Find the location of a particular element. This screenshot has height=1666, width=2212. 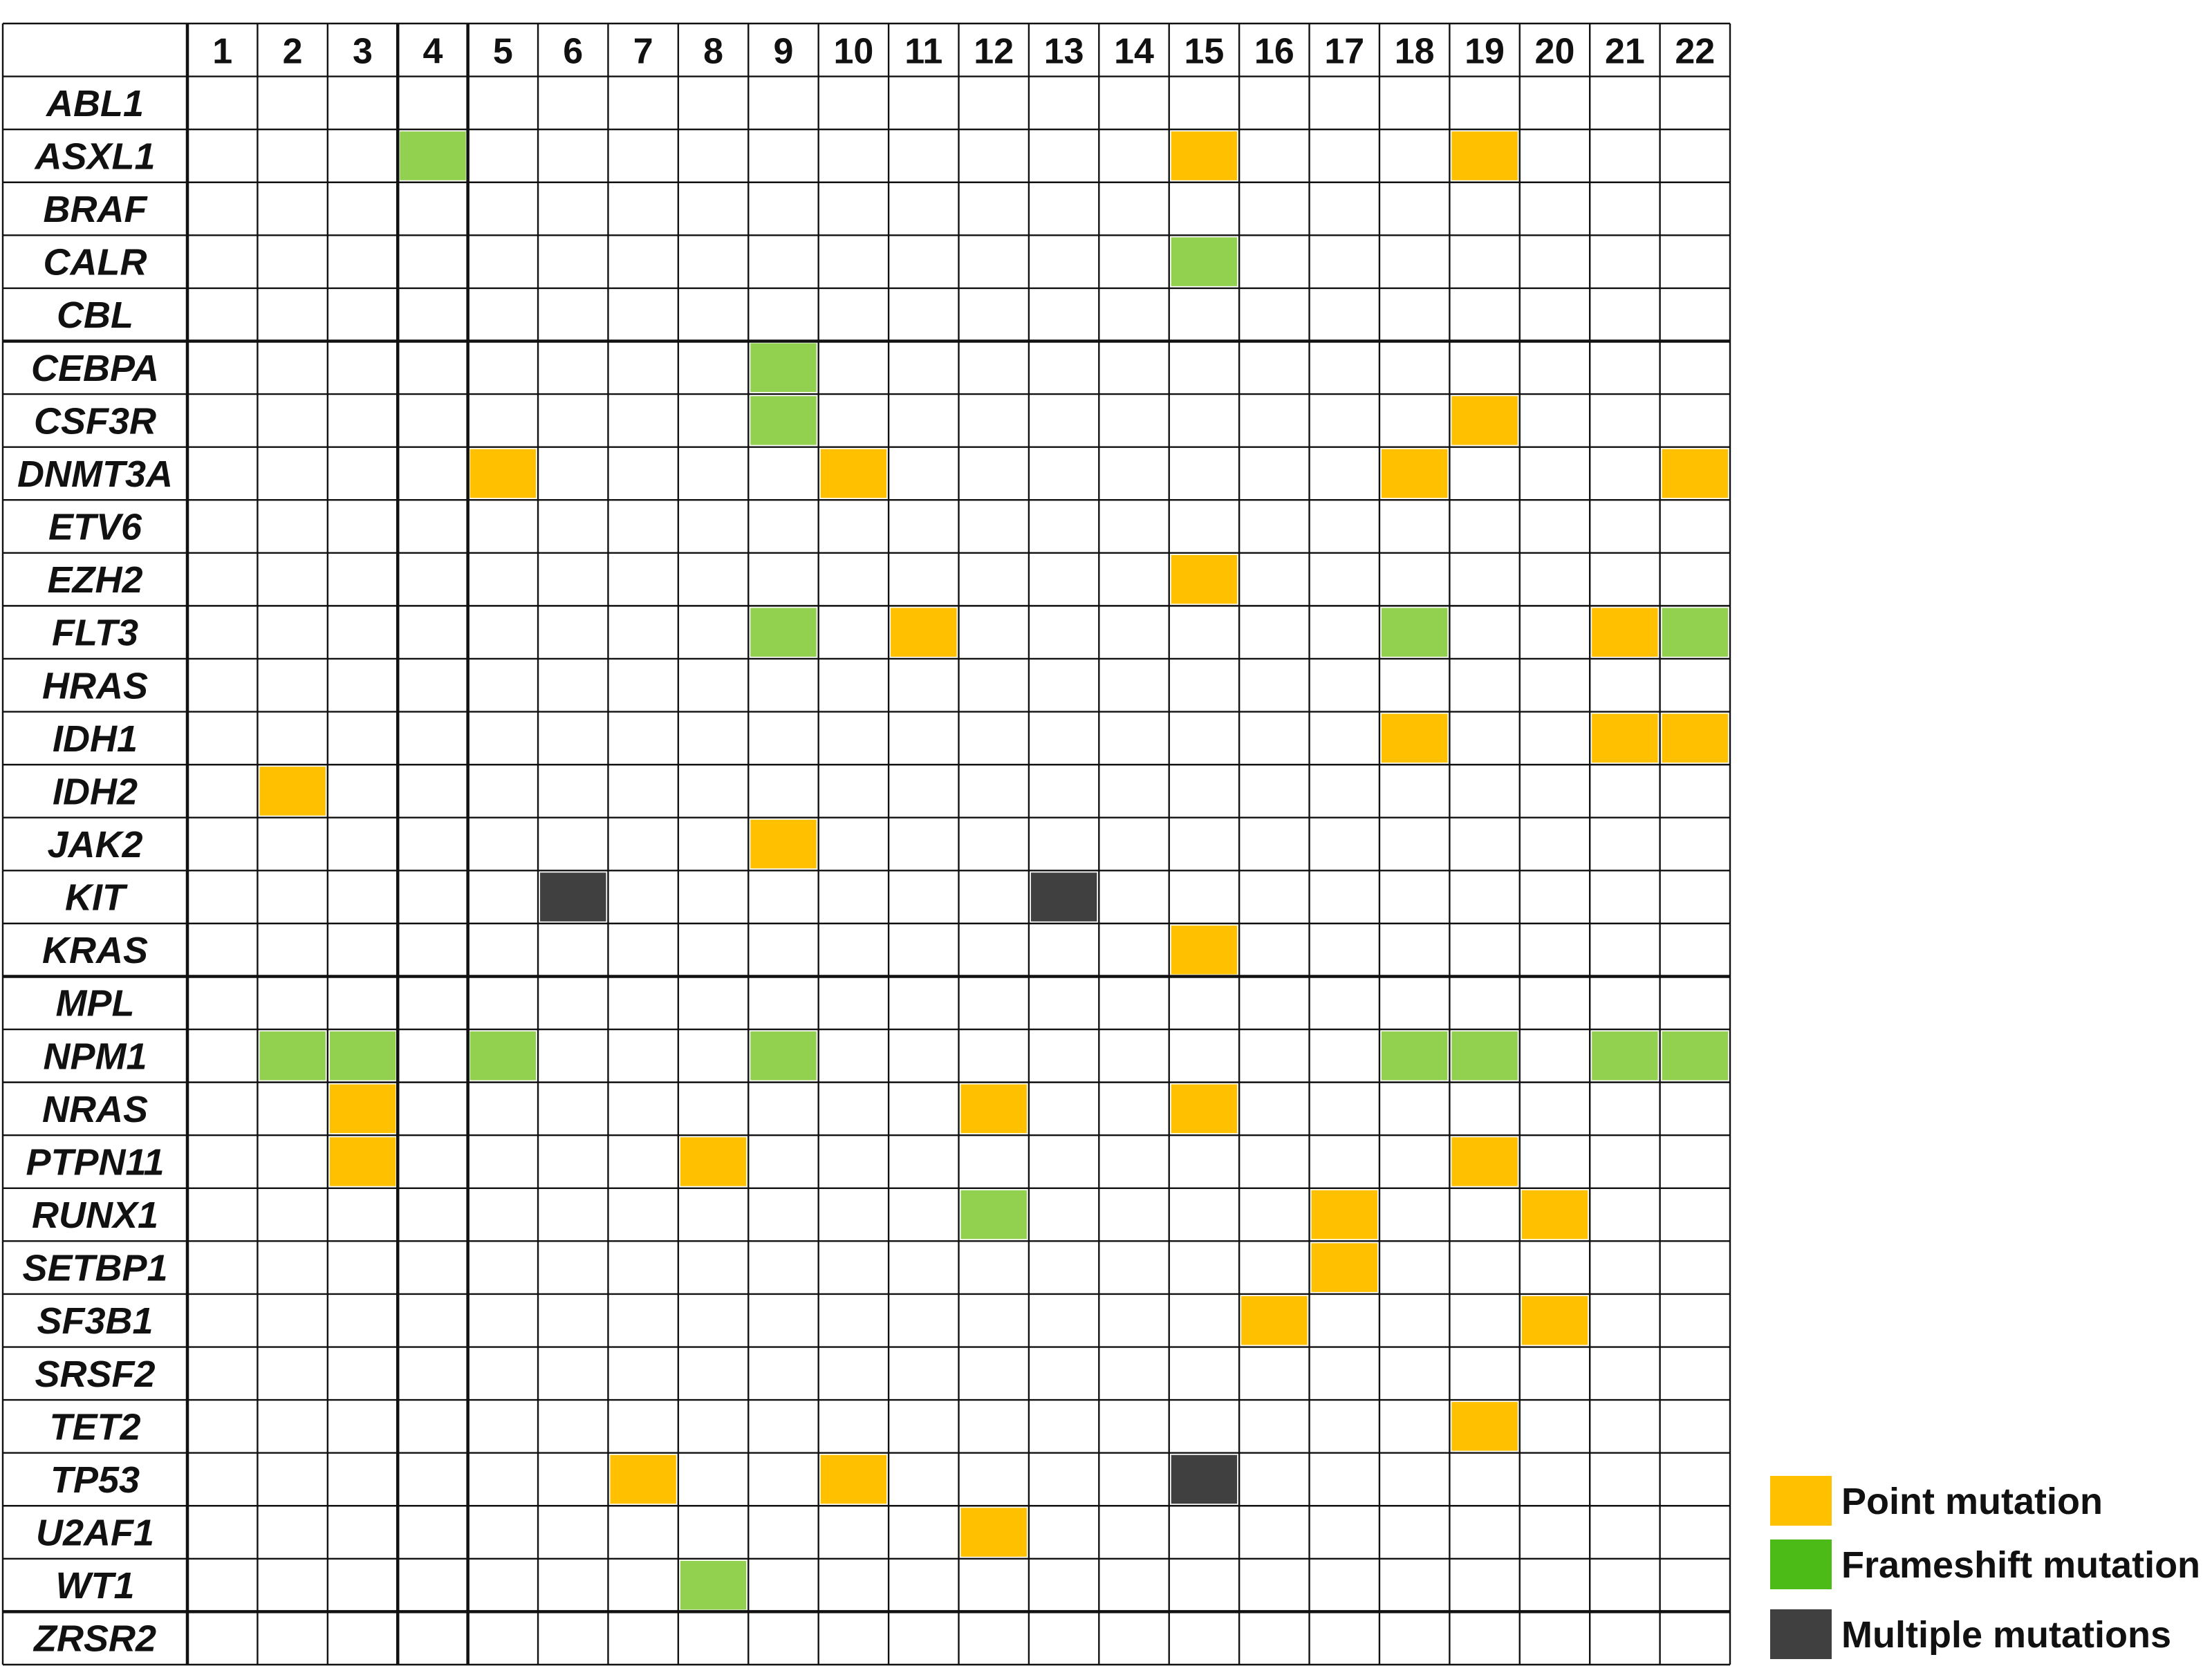

gene-label-runx1: RUNX1 is located at coordinates (95, 1215).